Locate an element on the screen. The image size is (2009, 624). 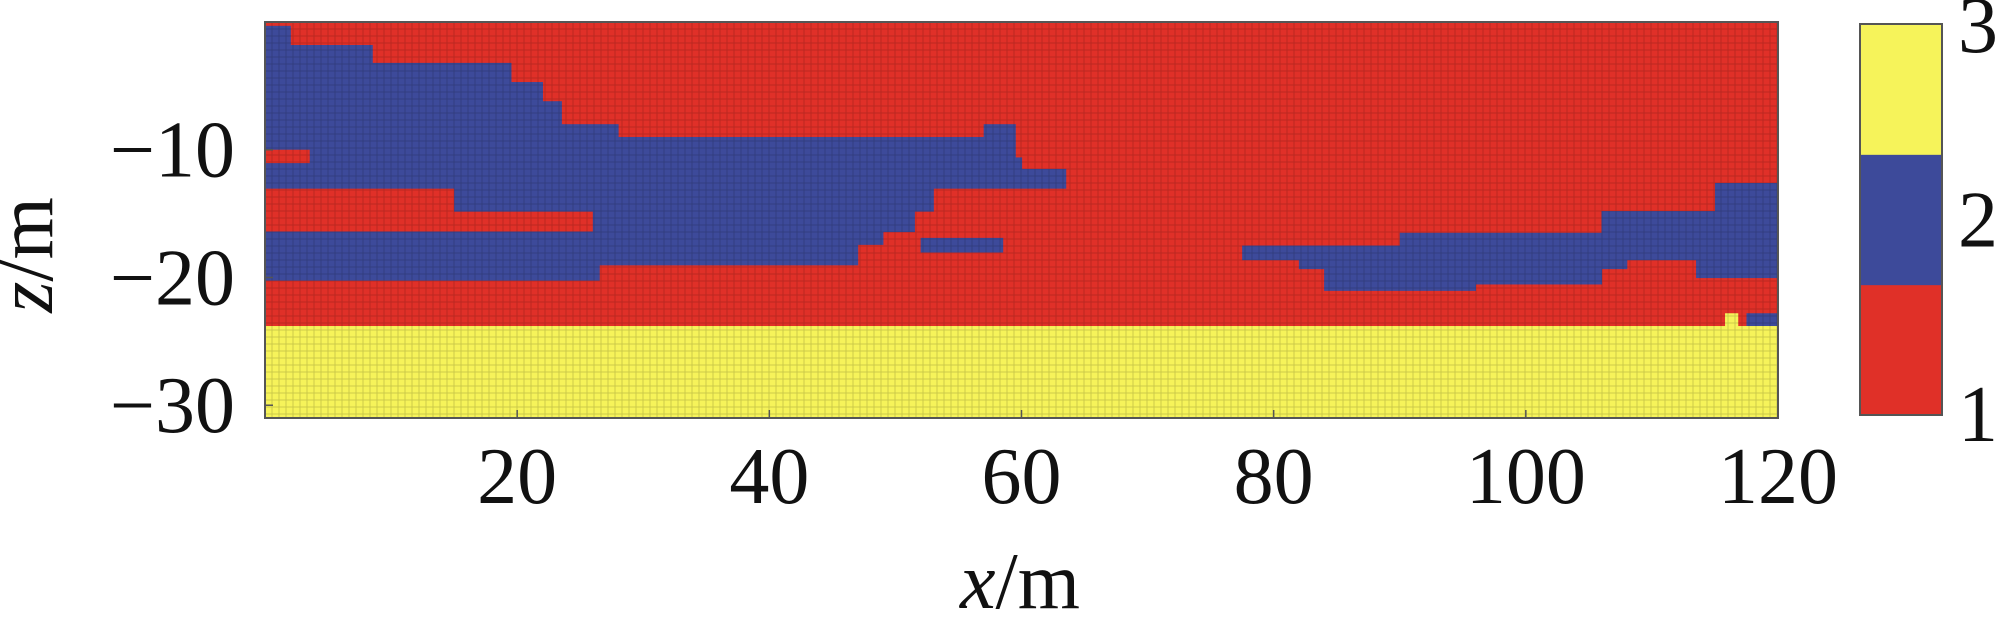
x-tick-label: 20 is located at coordinates (517, 477).